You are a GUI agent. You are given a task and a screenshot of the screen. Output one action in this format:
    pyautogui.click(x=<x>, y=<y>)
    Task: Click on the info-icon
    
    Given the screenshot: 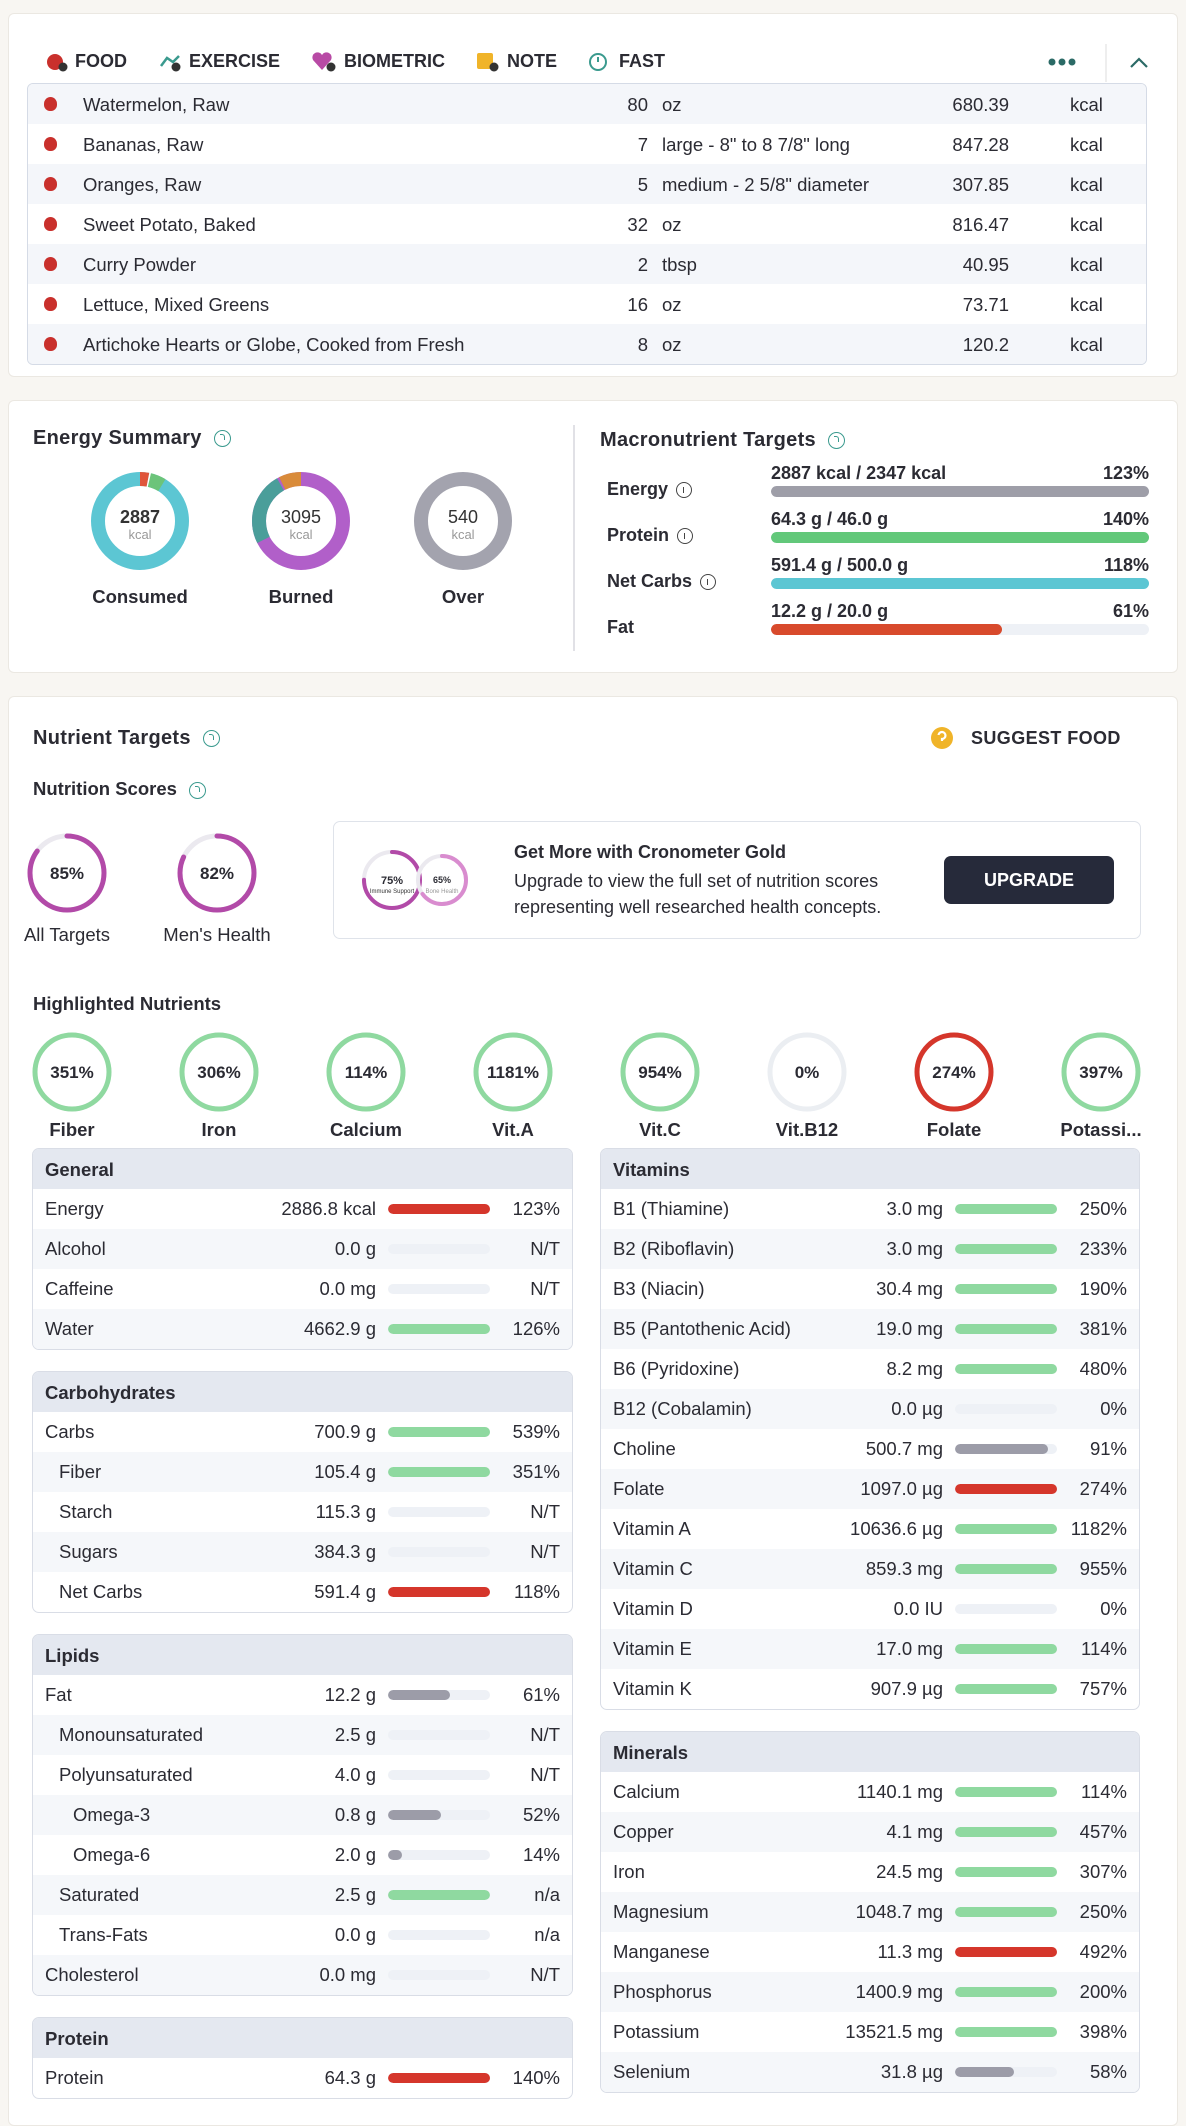 What is the action you would take?
    pyautogui.click(x=685, y=536)
    